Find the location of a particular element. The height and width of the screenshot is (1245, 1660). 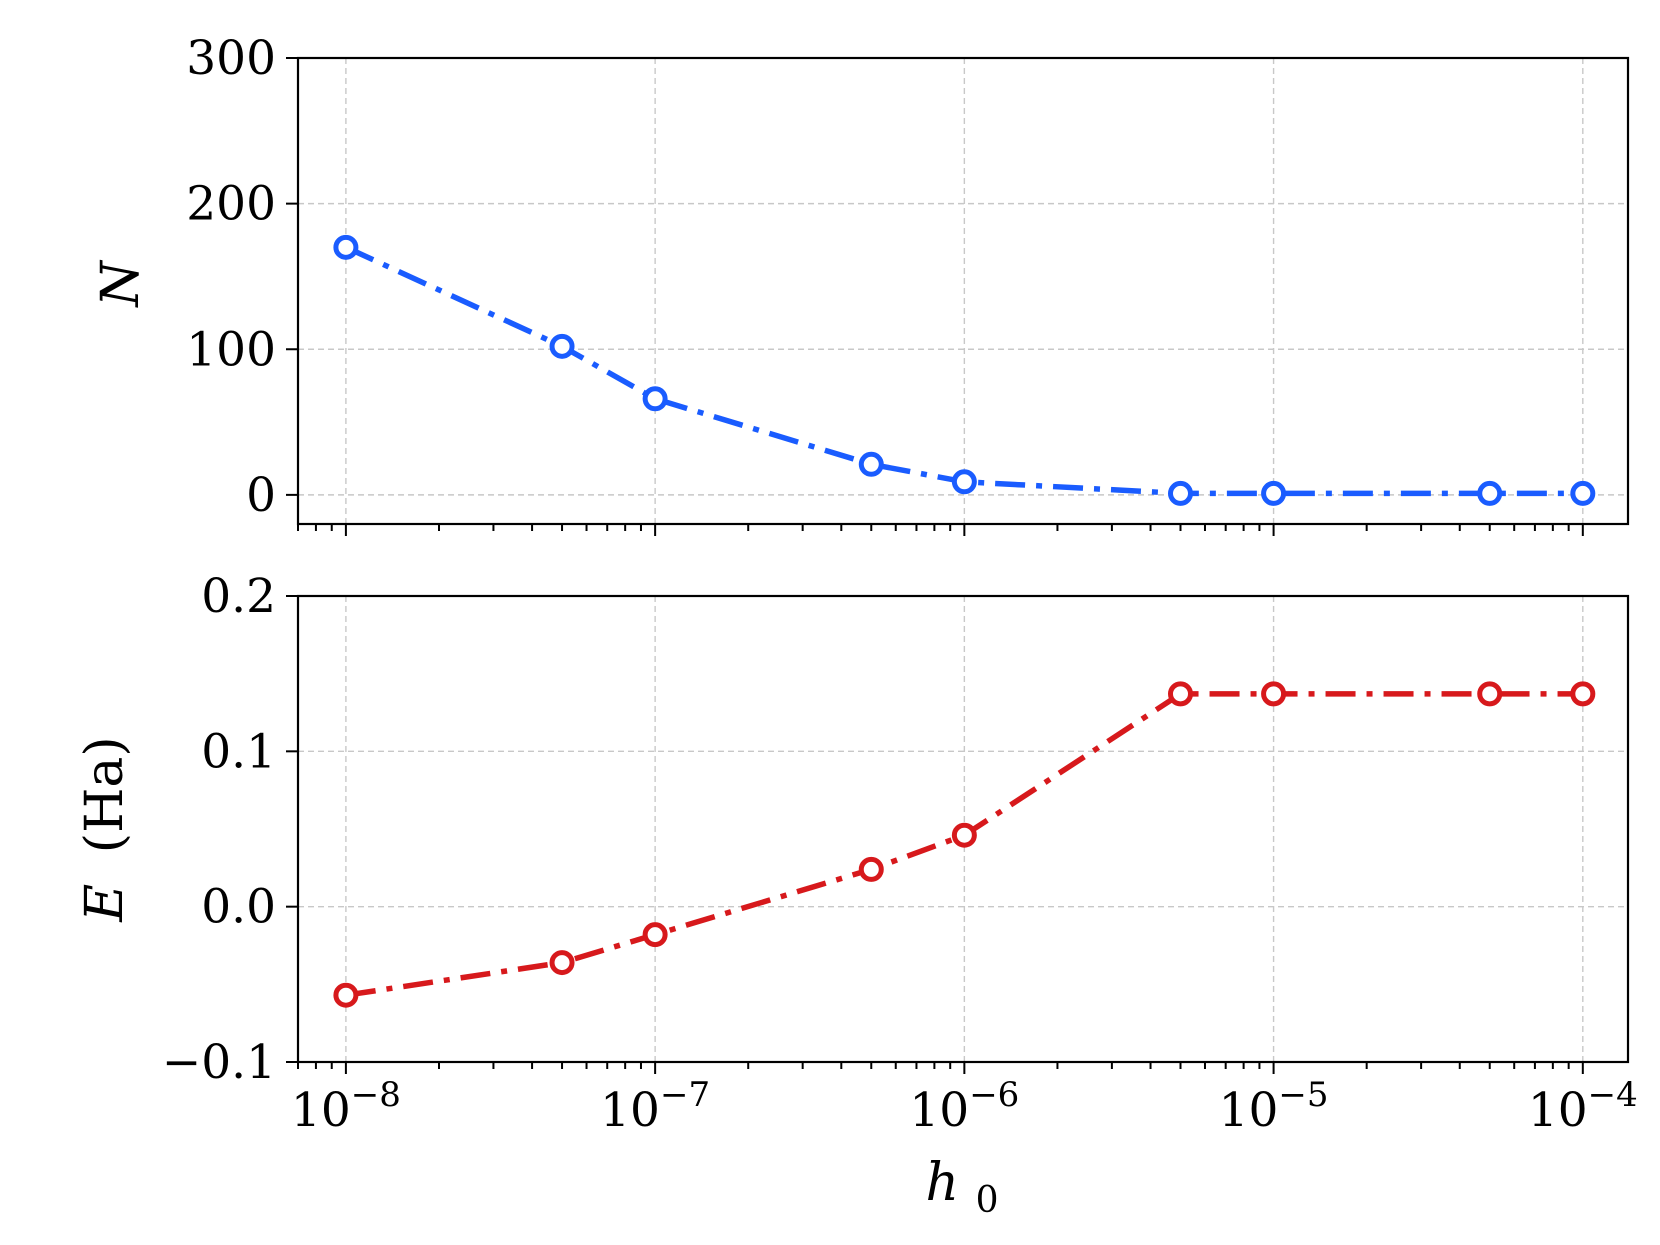

y-tick-label: 300 is located at coordinates (231, 58).